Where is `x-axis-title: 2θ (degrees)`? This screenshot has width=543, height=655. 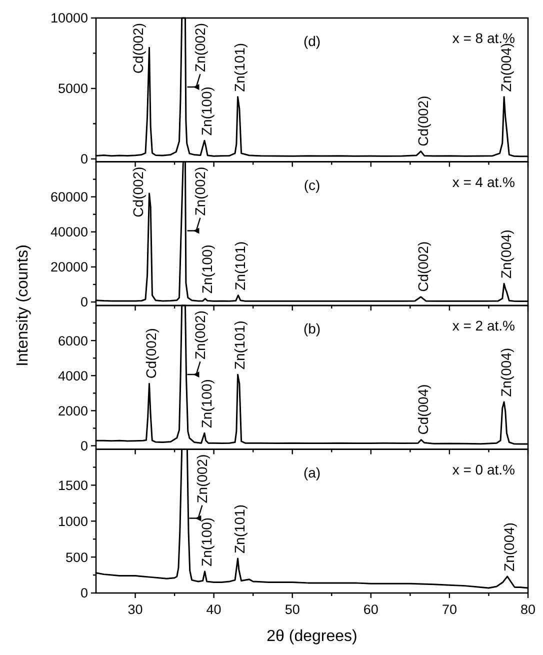
x-axis-title: 2θ (degrees) is located at coordinates (312, 636).